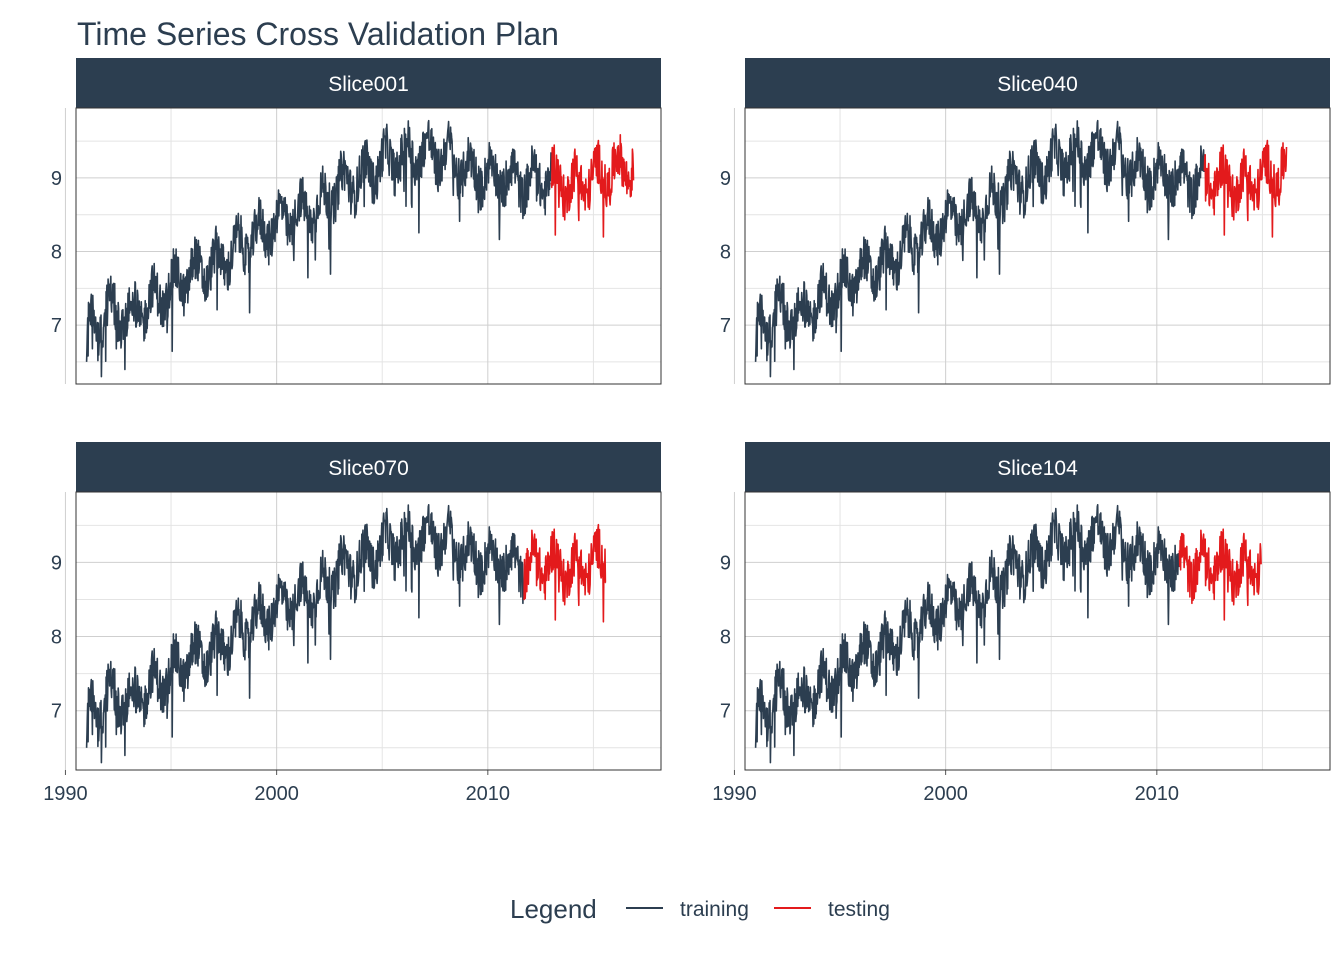  Describe the element at coordinates (714, 909) in the screenshot. I see `legend-label-training: training` at that location.